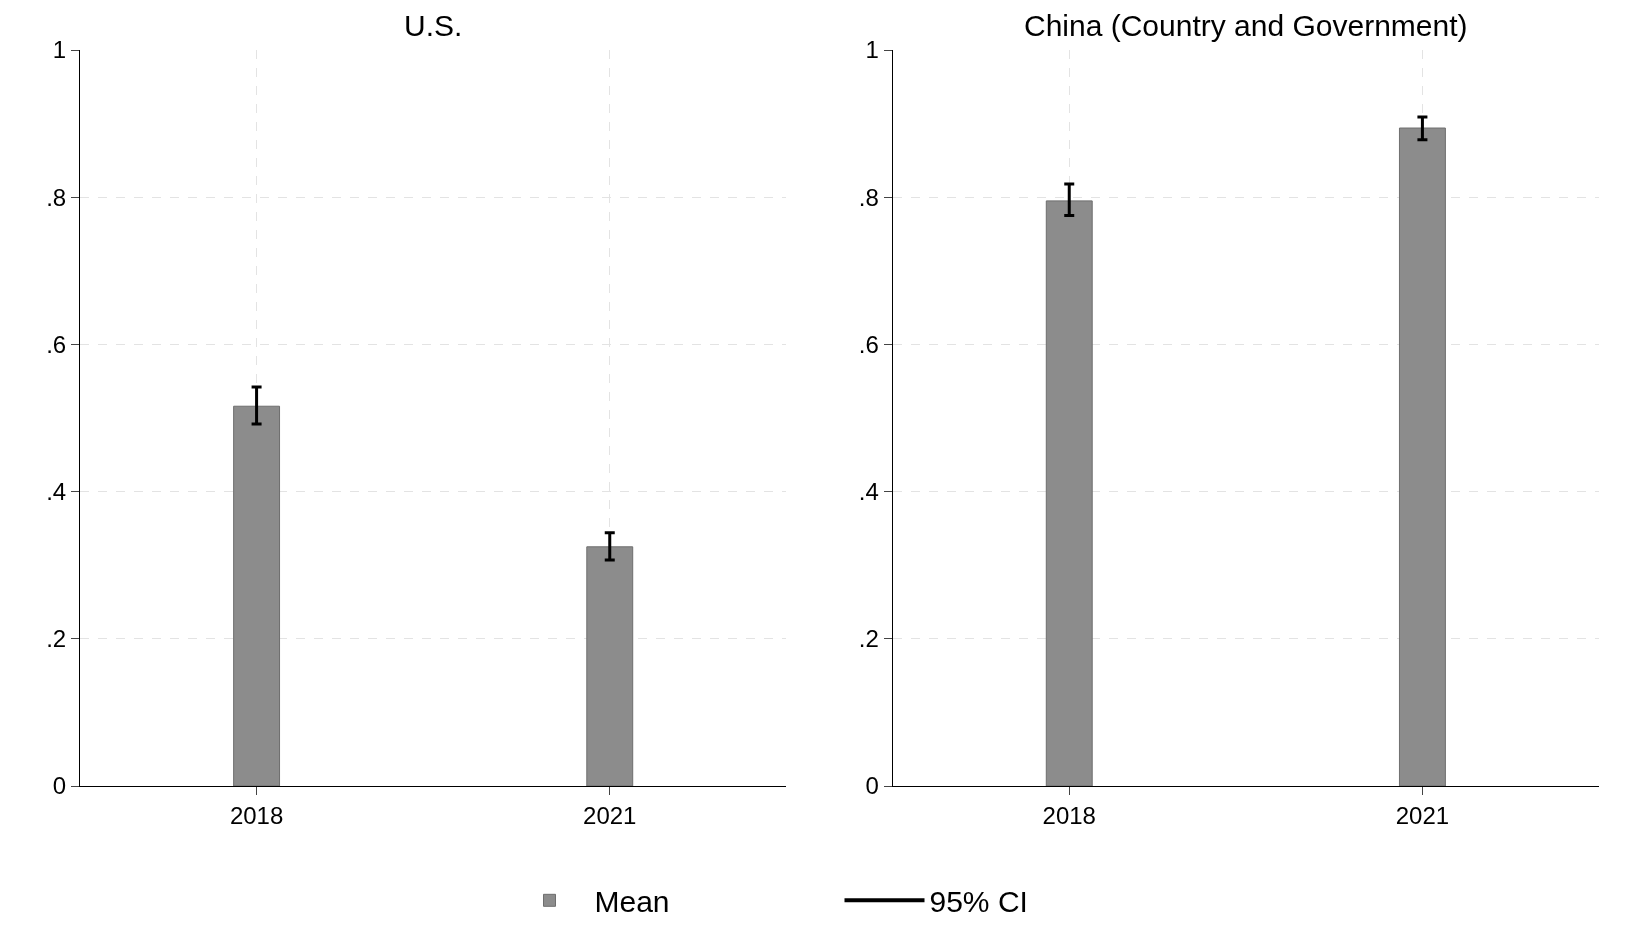 This screenshot has width=1629, height=938. Describe the element at coordinates (433, 25) in the screenshot. I see `chart-title: U.S.` at that location.